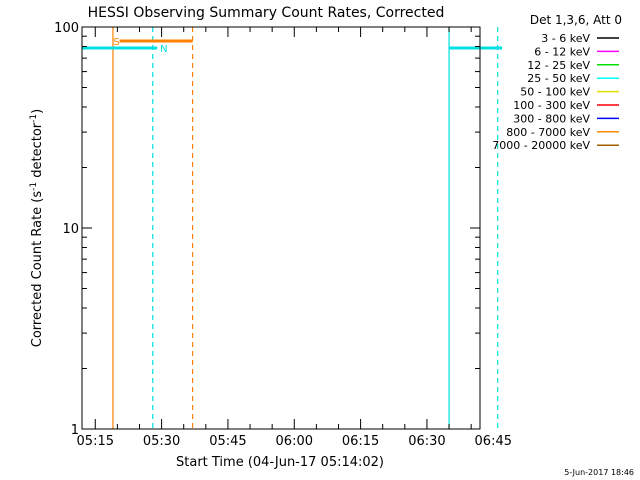 The width and height of the screenshot is (640, 480). Describe the element at coordinates (565, 38) in the screenshot. I see `legend-label: 3 - 6 keV` at that location.